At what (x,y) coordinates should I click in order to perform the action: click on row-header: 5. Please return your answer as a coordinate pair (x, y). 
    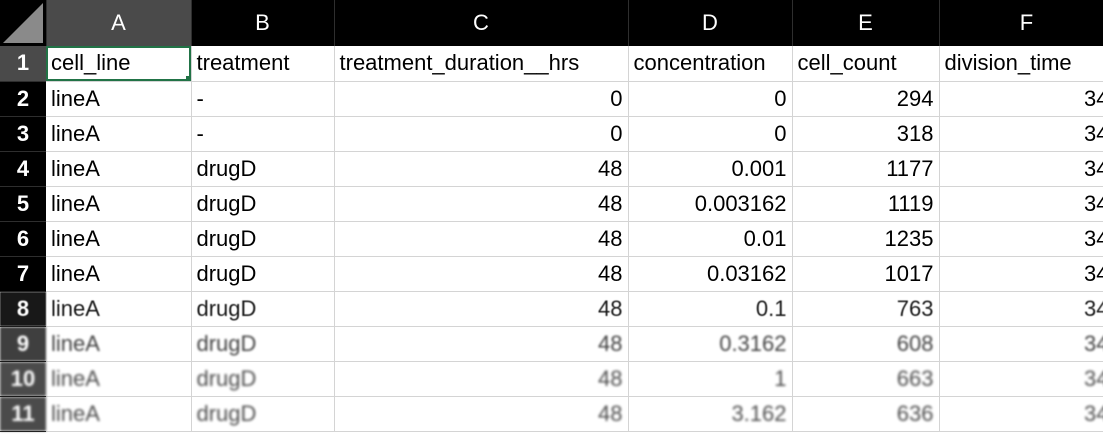
    Looking at the image, I should click on (23, 204).